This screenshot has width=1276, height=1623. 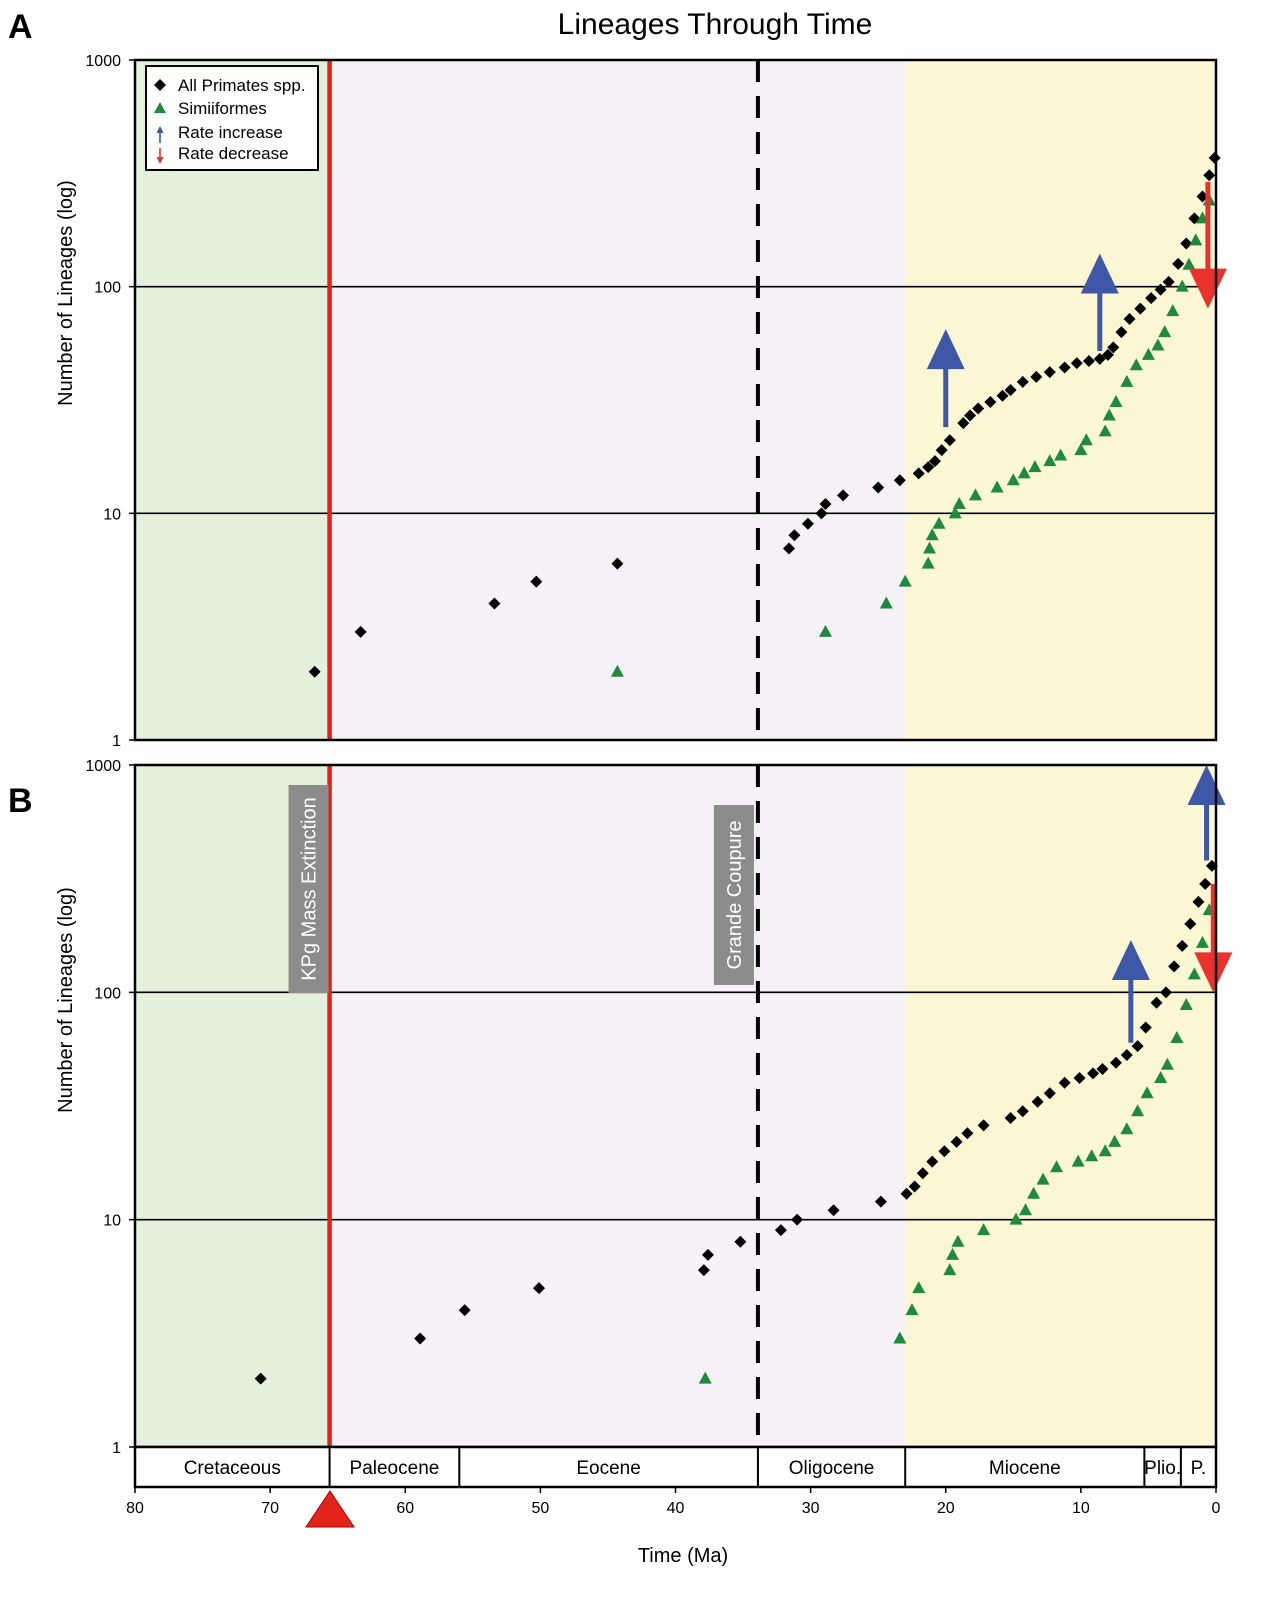 What do you see at coordinates (242, 85) in the screenshot?
I see `legend-label-all-primates: All Primates spp.` at bounding box center [242, 85].